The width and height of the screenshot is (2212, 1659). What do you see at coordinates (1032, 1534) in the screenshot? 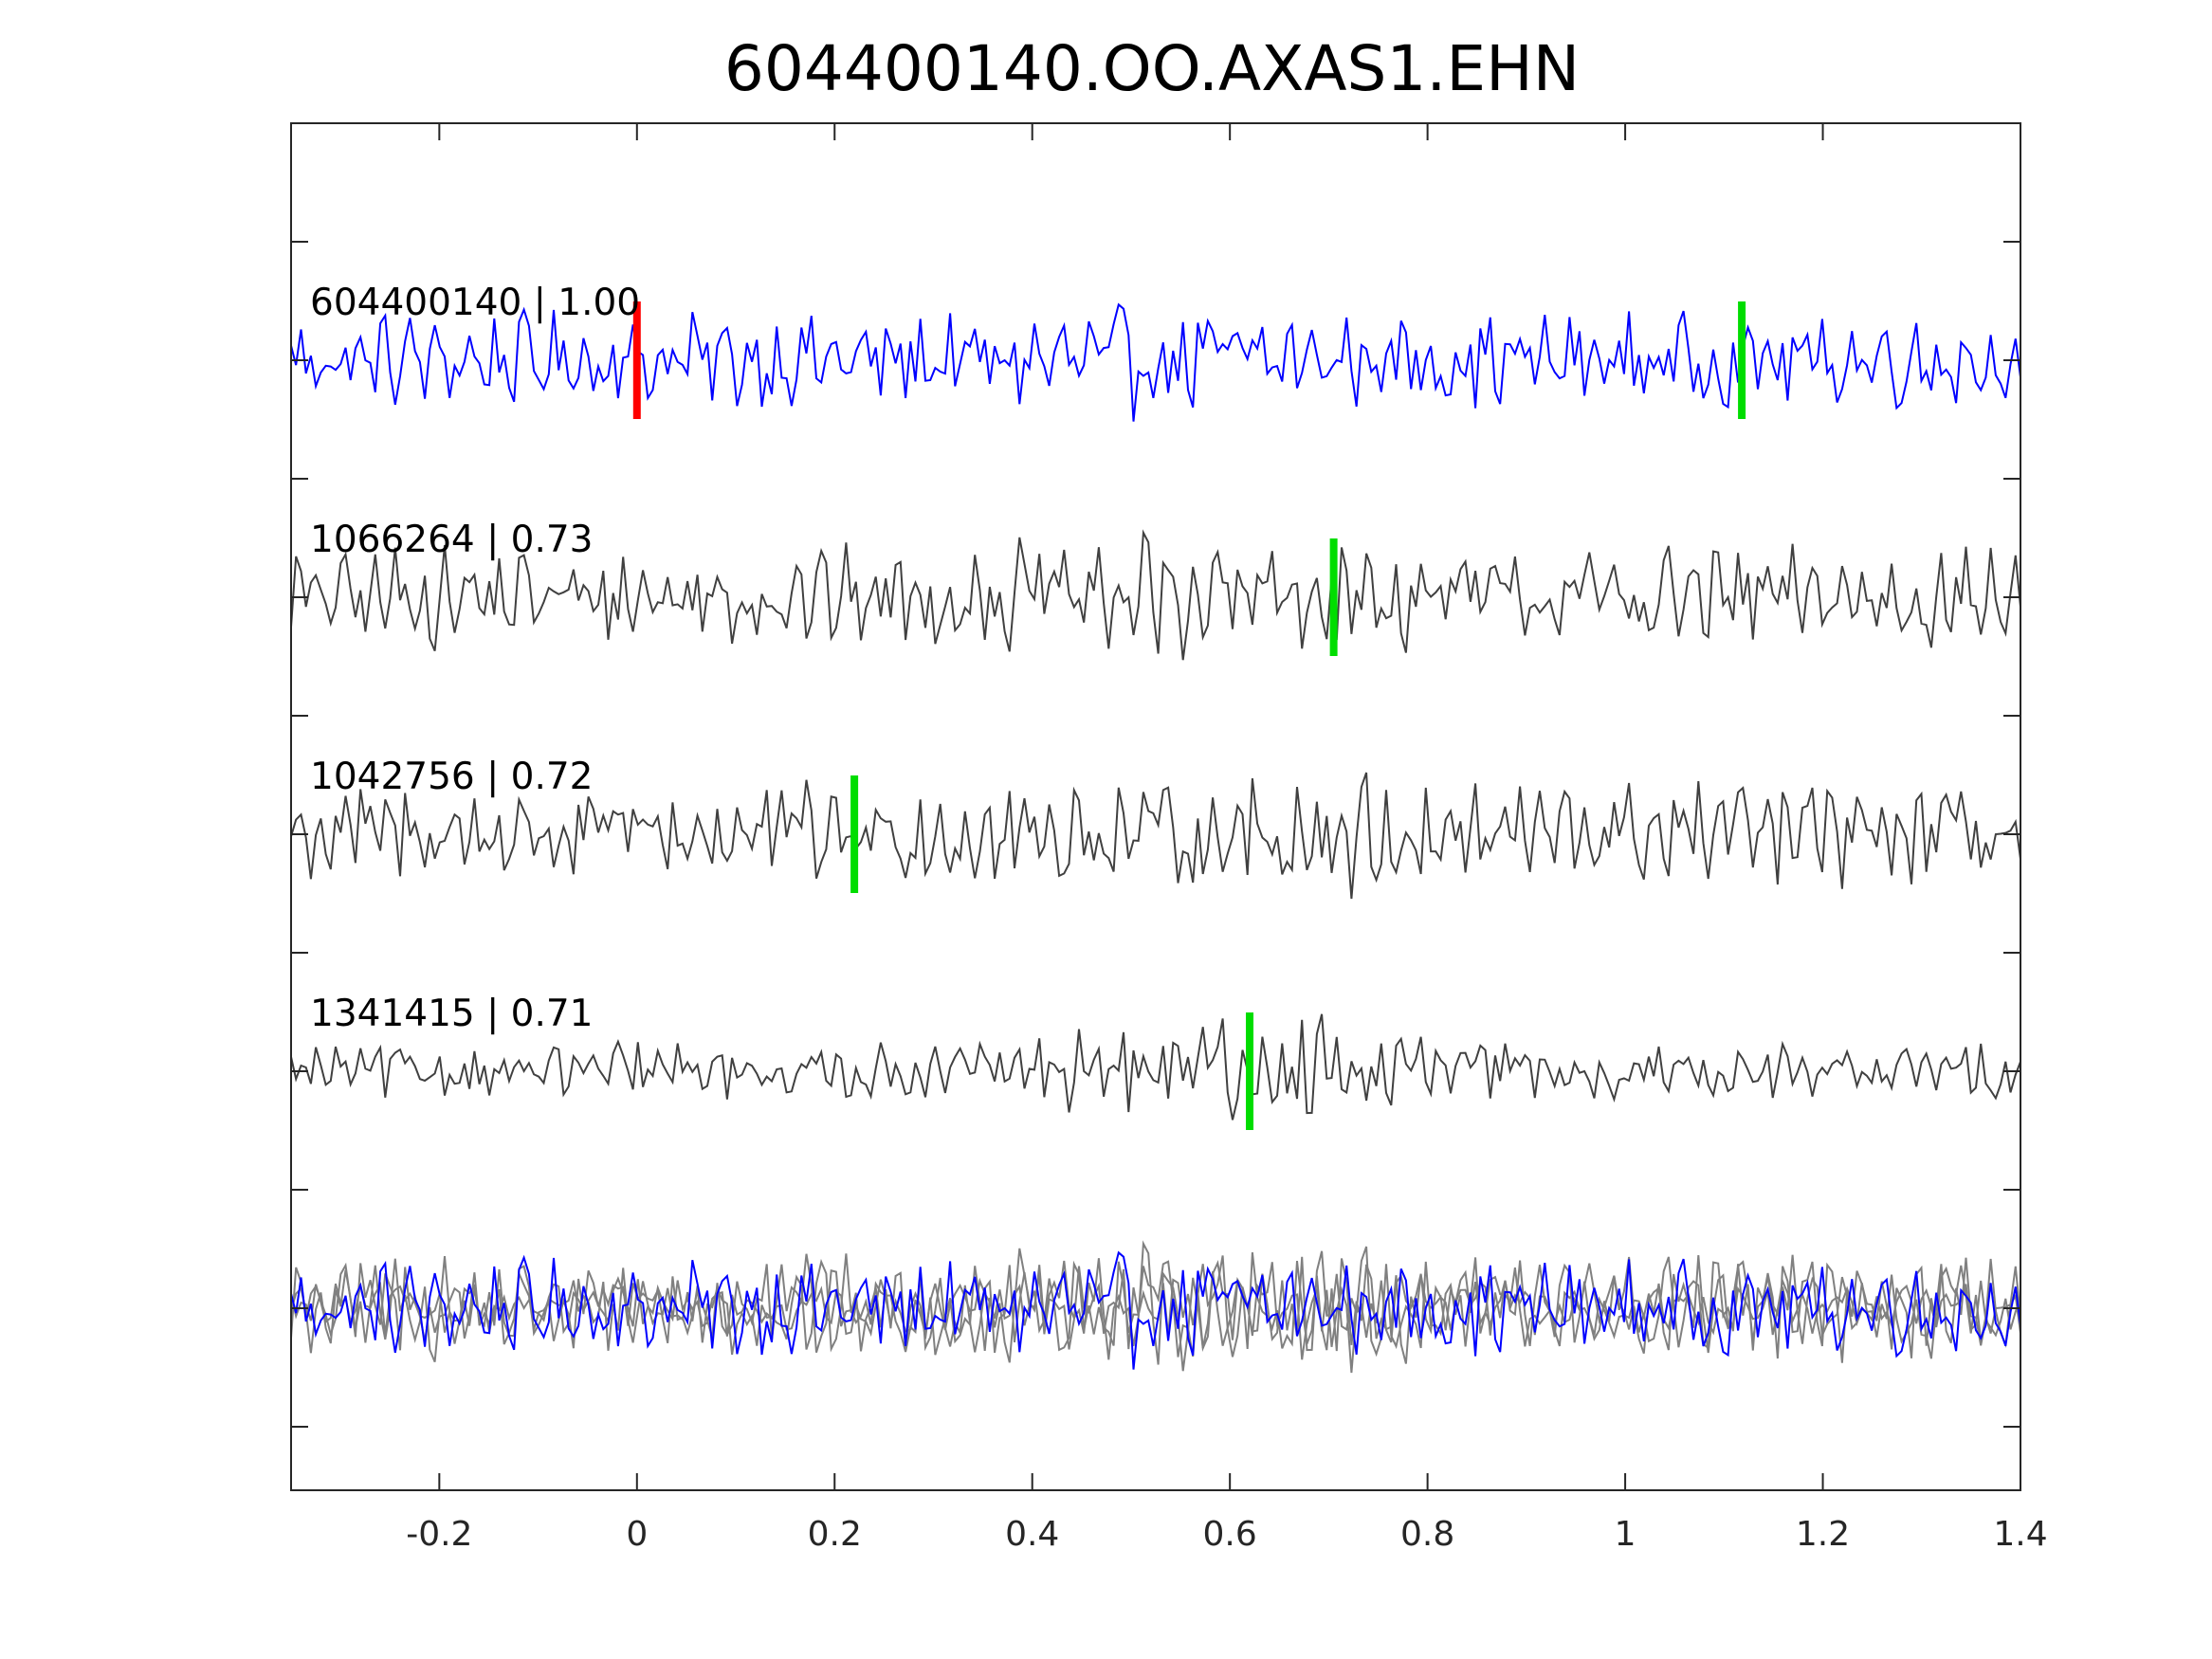
I see `x-tick-label-3: 0.4` at bounding box center [1032, 1534].